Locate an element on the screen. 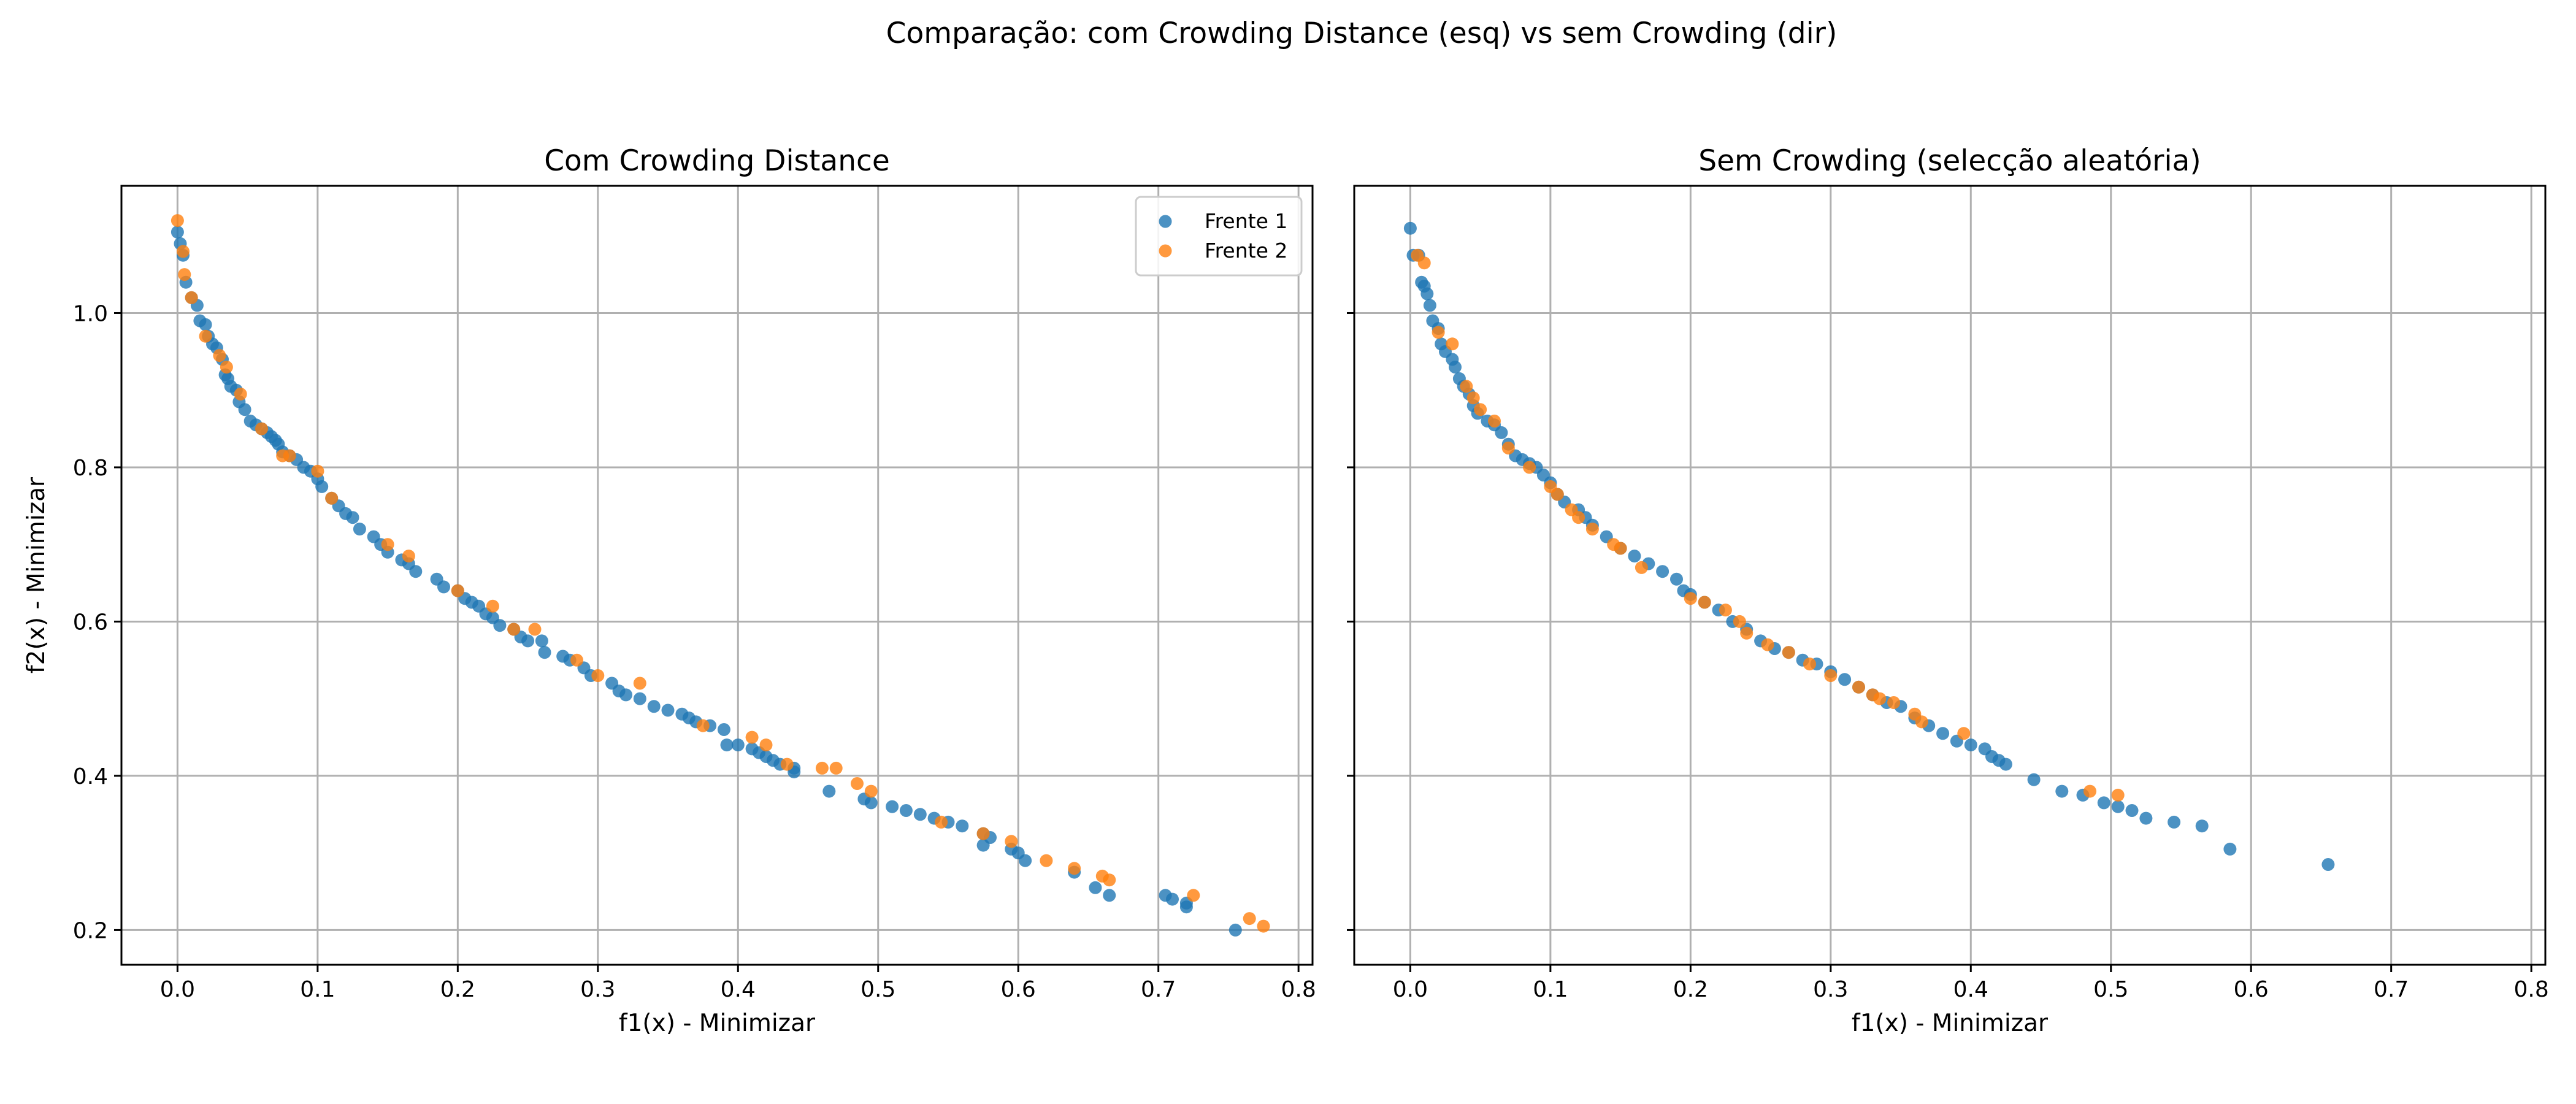 This screenshot has height=1104, width=2576. left-legend-label-2: Frente 2 is located at coordinates (1246, 251).